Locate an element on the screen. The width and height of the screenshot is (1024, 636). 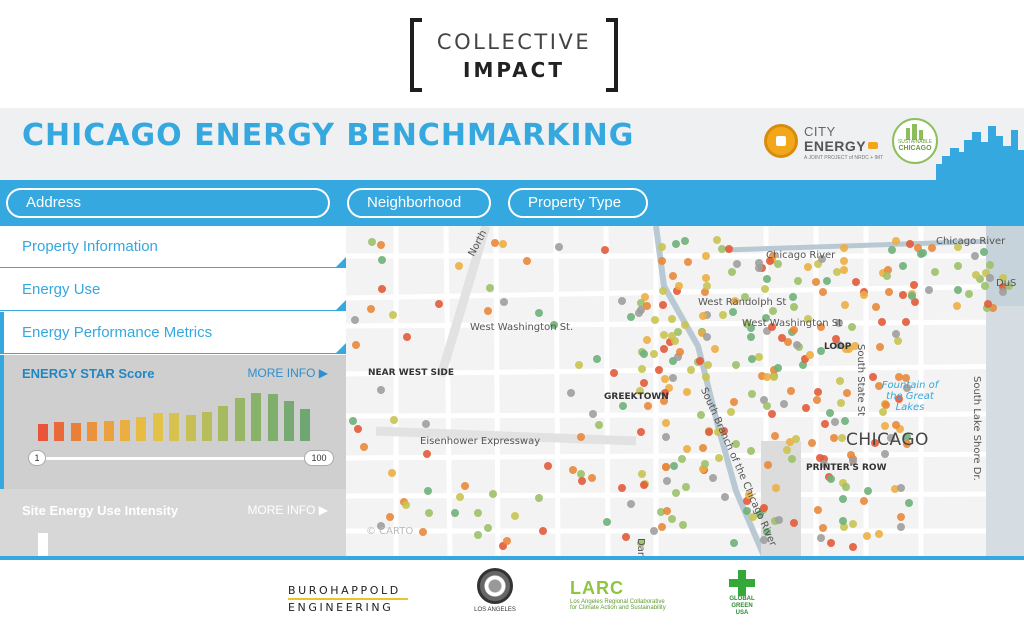
accordion-energy-use: Energy Use is located at coordinates (173, 290).